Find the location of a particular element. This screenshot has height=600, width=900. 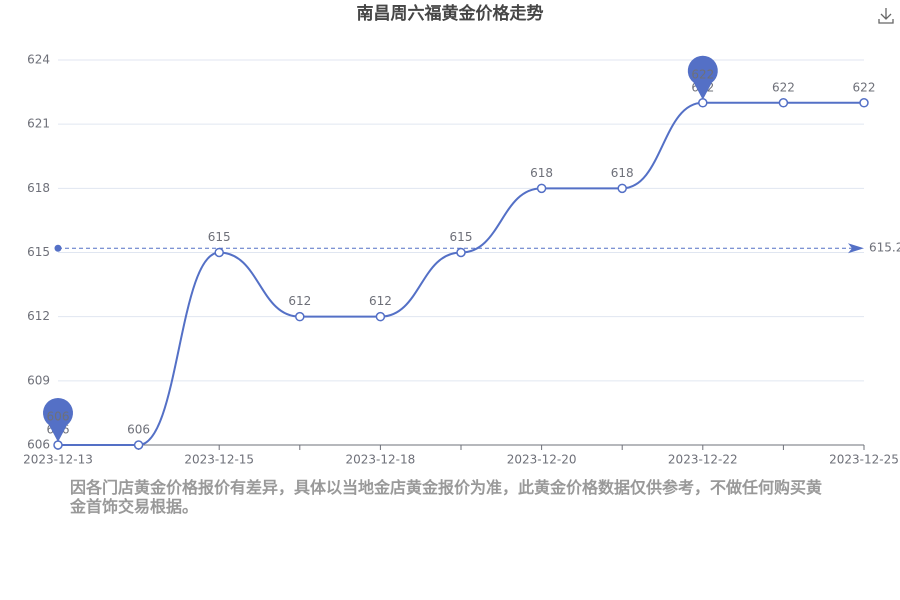

pin-label: 606 is located at coordinates (58, 417).